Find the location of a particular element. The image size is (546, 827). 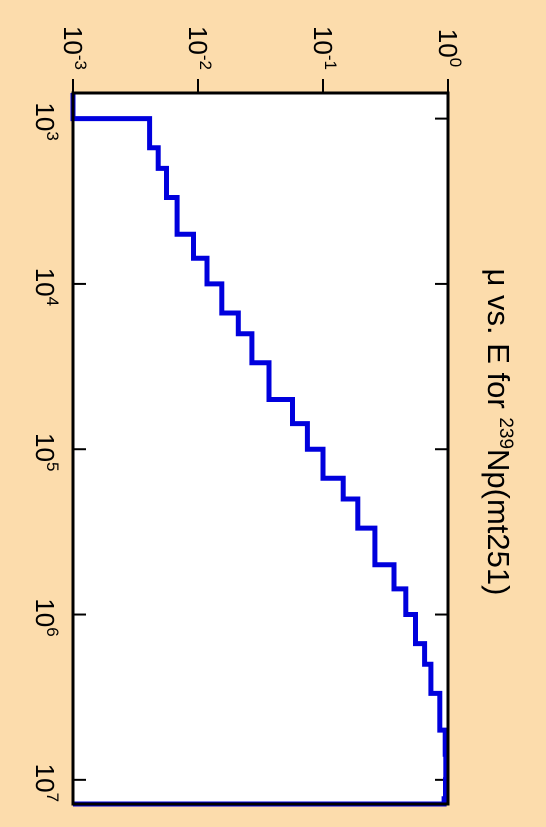

chart-title: μ vs. E for 239Np(mt251) is located at coordinates (498, 432).